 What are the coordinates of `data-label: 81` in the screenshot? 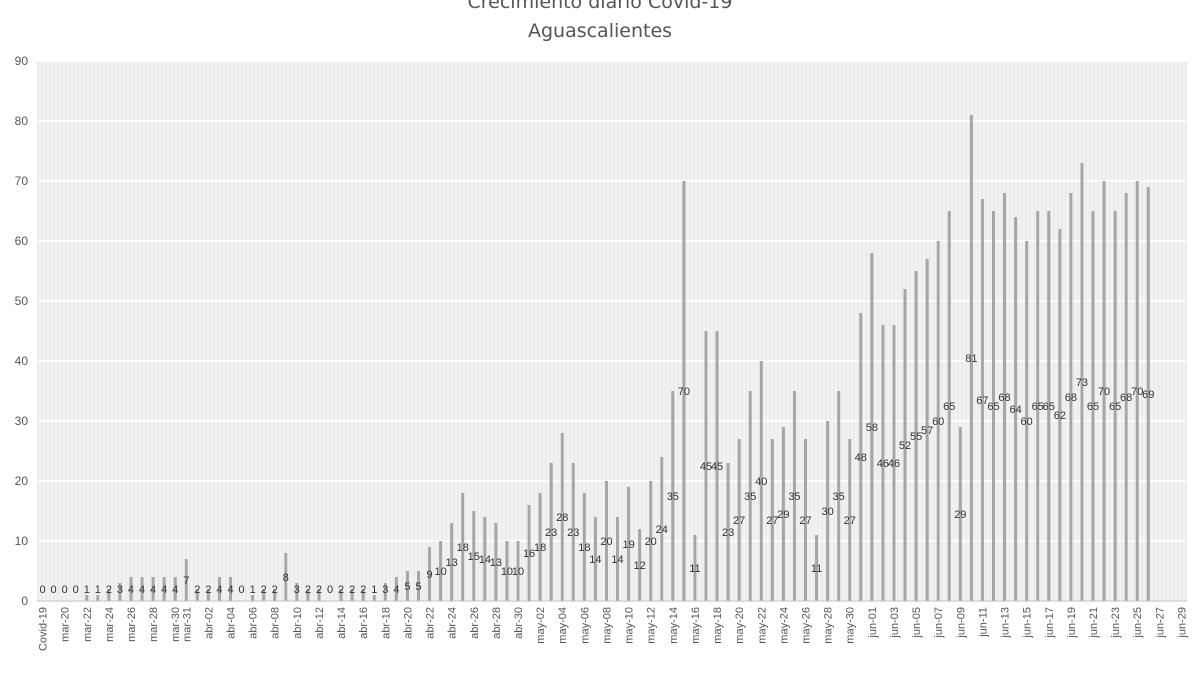 It's located at (971, 359).